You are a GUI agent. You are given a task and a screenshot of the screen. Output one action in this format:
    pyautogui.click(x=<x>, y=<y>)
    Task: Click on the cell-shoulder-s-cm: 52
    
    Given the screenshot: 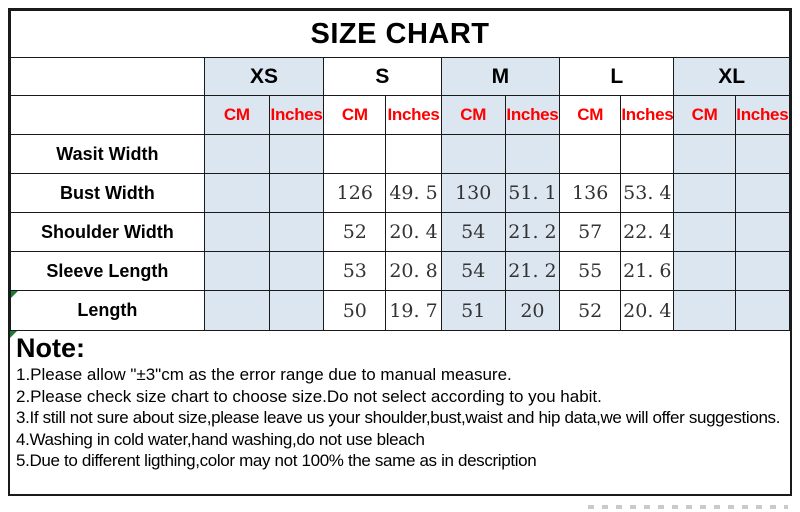 What is the action you would take?
    pyautogui.click(x=355, y=232)
    